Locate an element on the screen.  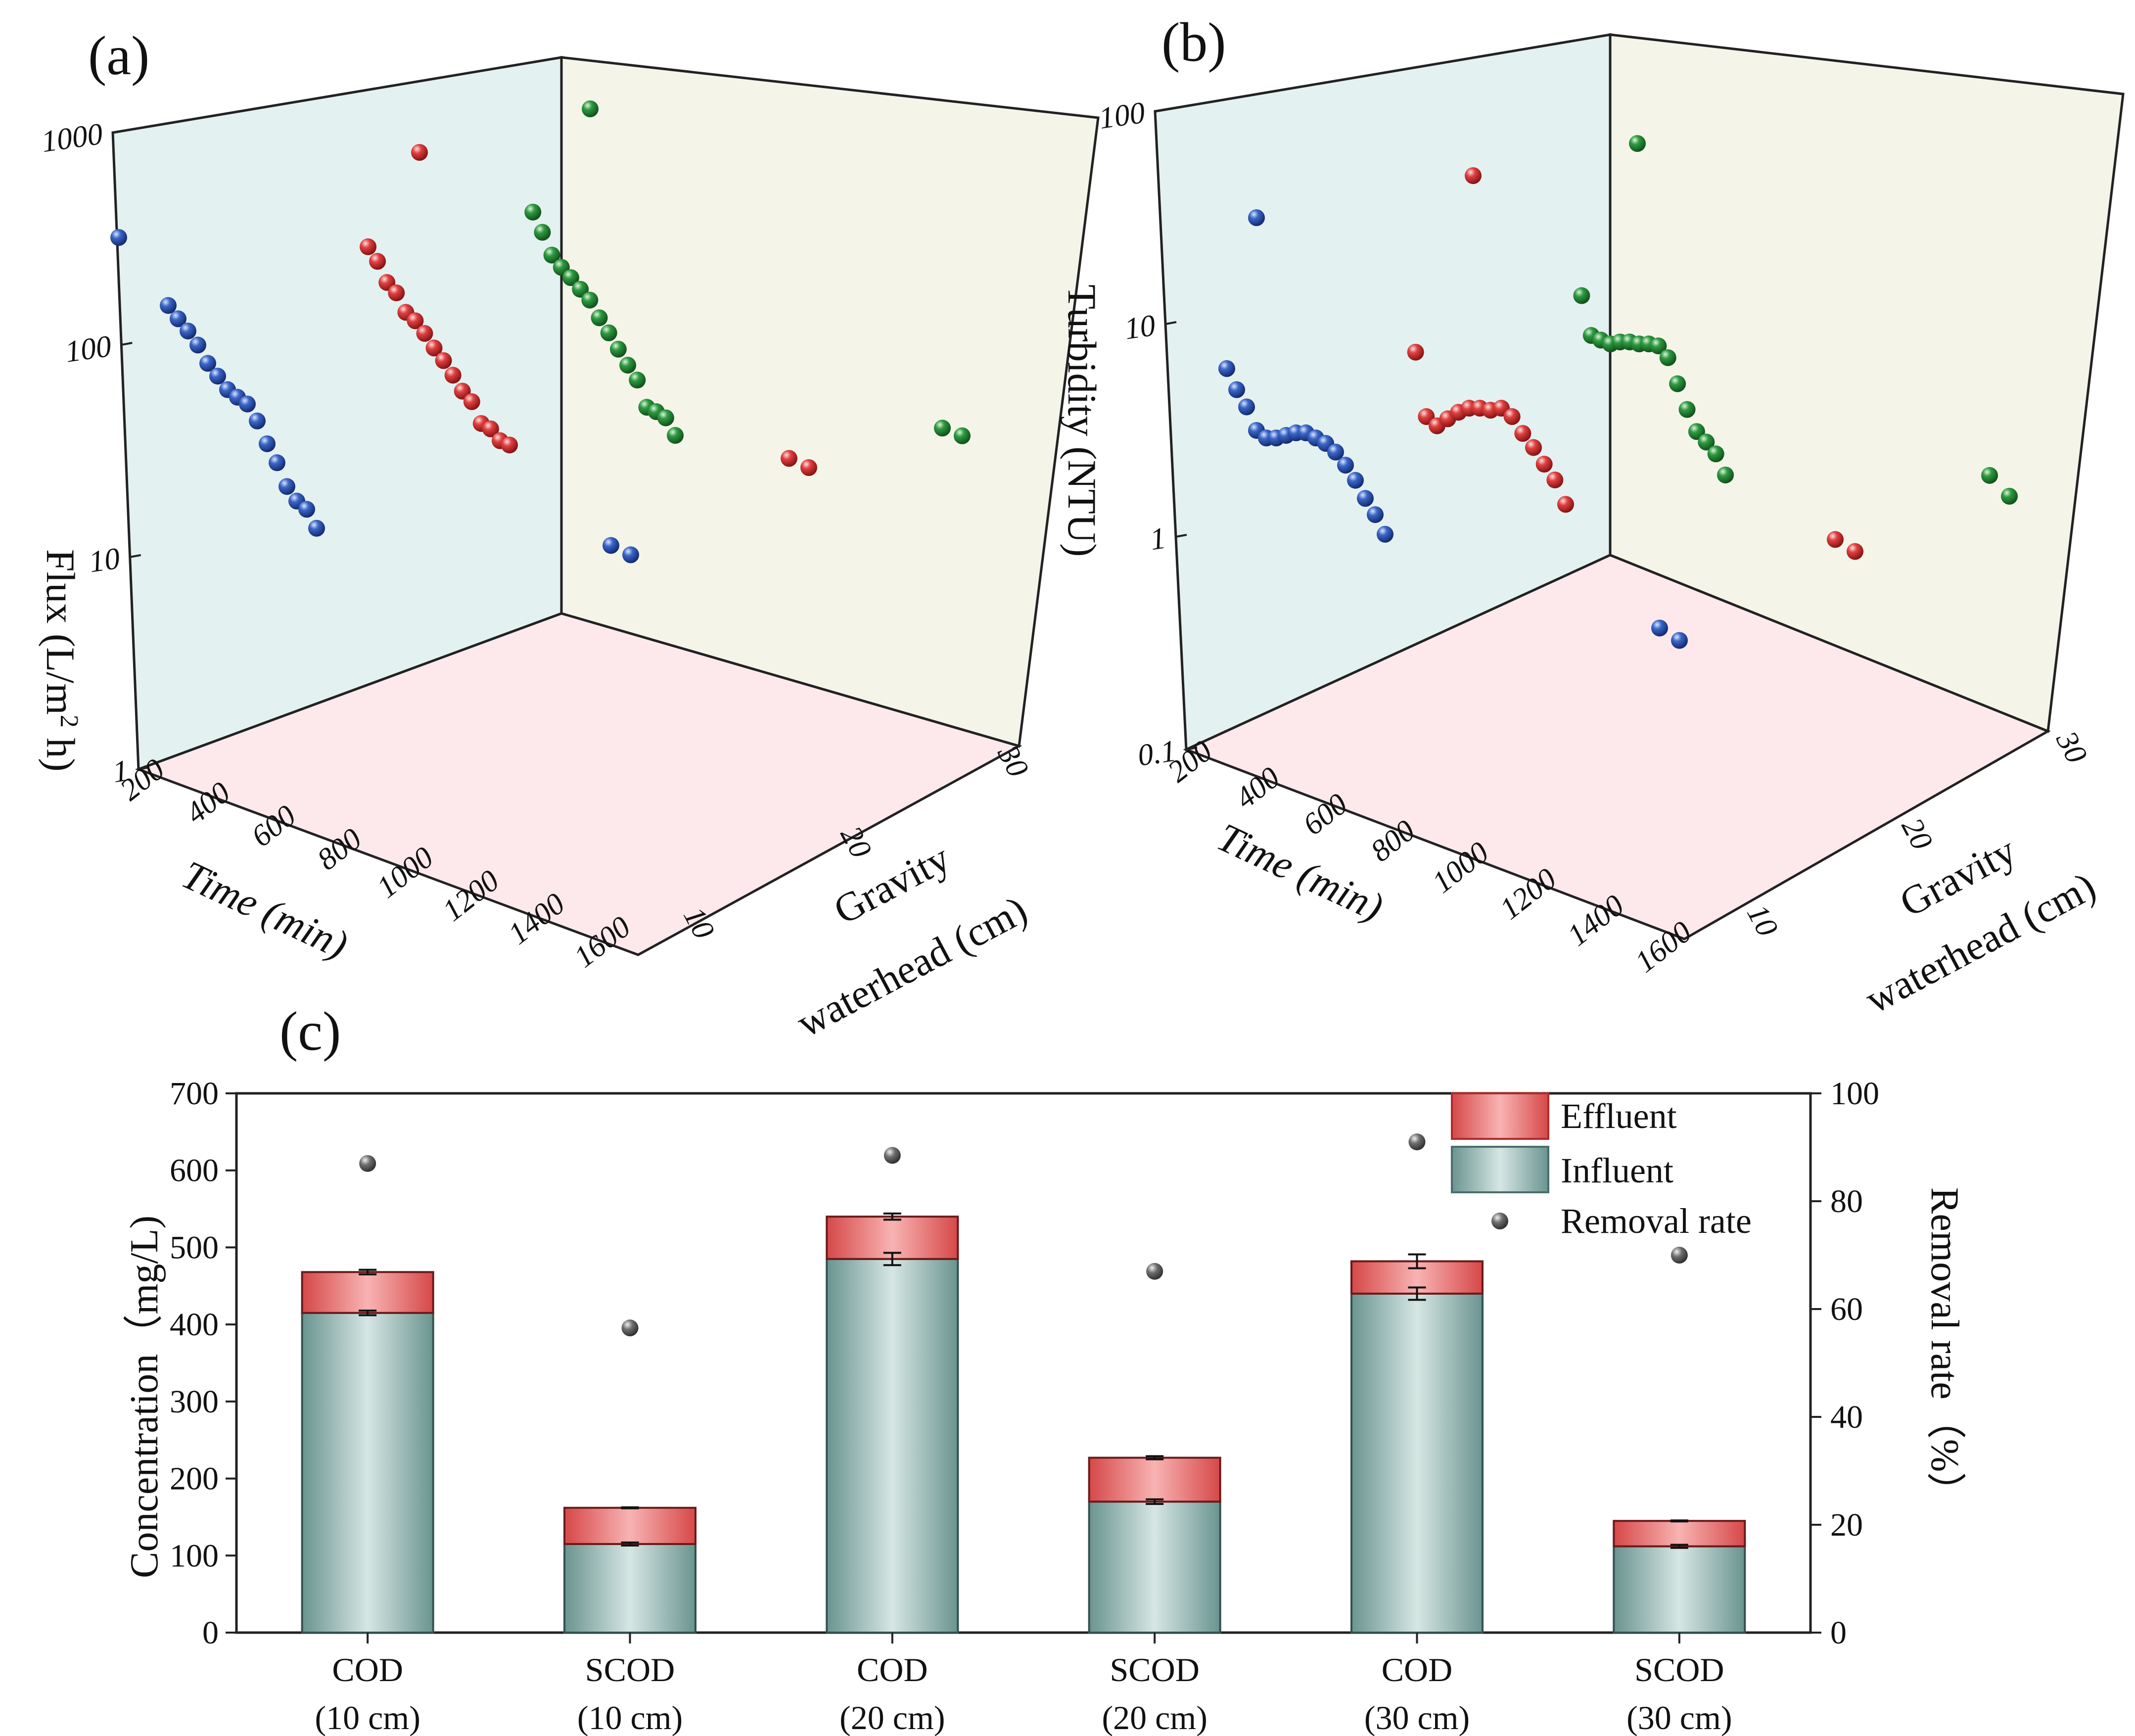
category-label-line1: COD is located at coordinates (892, 1670).